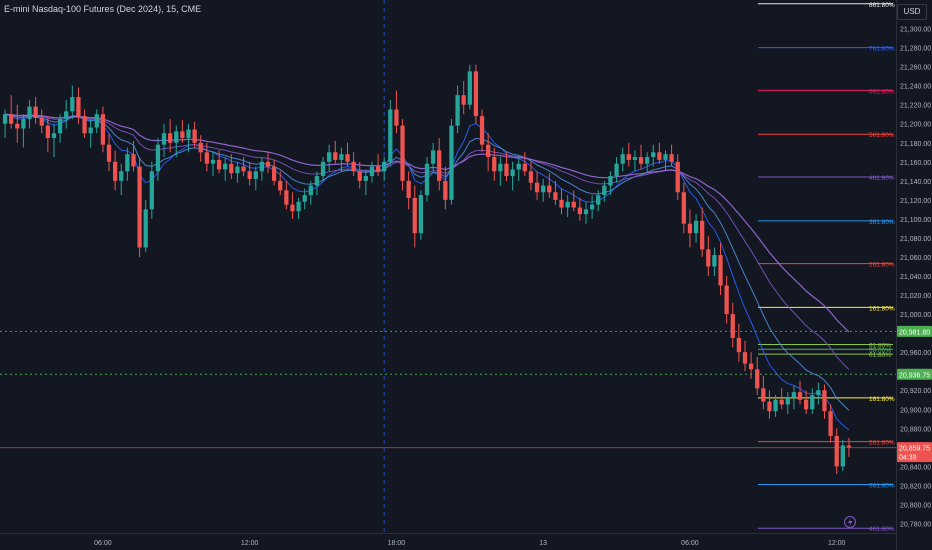 The height and width of the screenshot is (550, 932). Describe the element at coordinates (908, 458) in the screenshot. I see `price-tag-countdown: 04:39` at that location.